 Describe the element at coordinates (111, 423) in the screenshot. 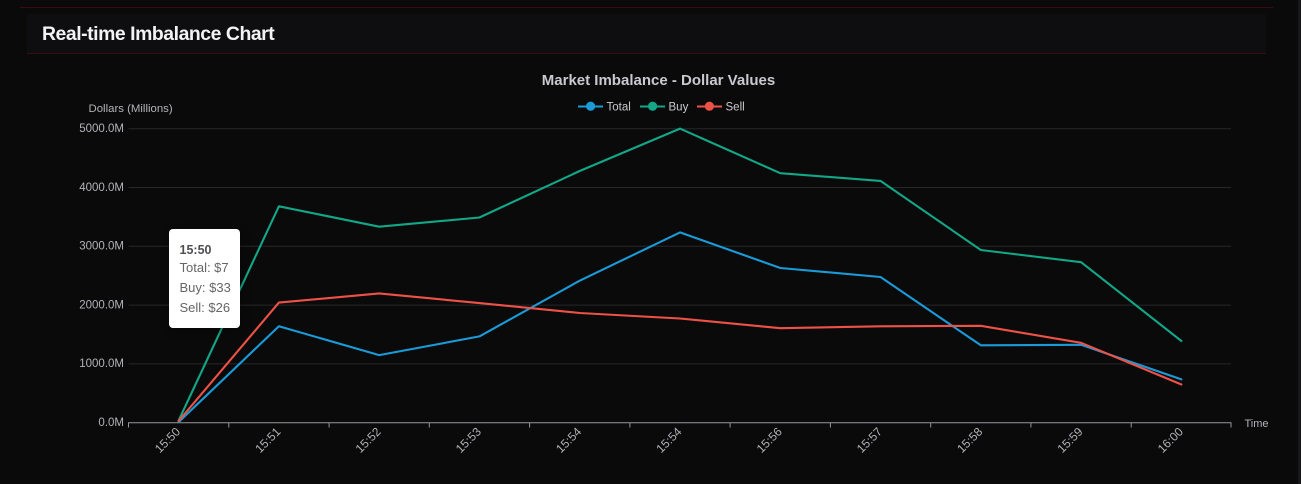

I see `svg-text: 0.0M` at that location.